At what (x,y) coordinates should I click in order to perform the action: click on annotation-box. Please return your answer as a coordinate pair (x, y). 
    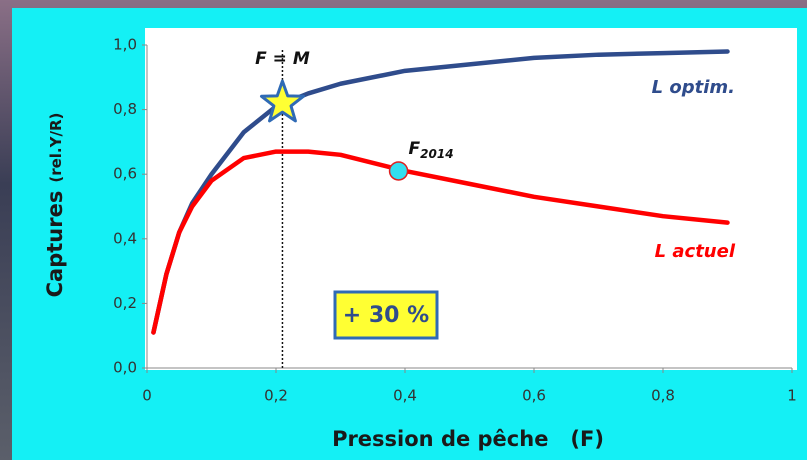
    Looking at the image, I should click on (386, 315).